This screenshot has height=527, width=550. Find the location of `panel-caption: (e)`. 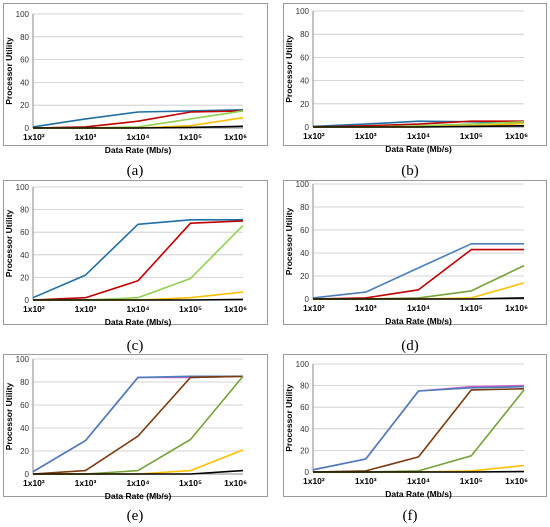

panel-caption: (e) is located at coordinates (135, 516).